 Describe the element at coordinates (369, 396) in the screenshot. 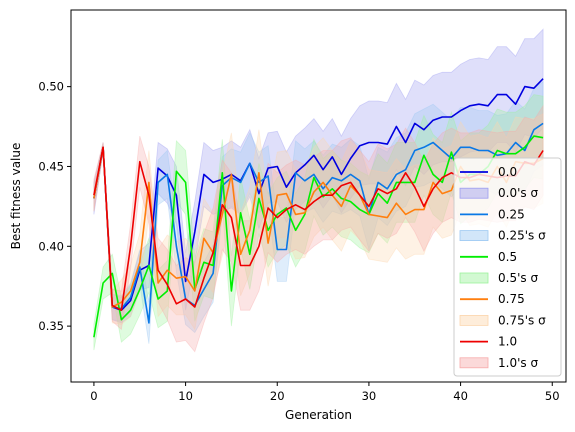

I see `x-tick-label: 30` at that location.